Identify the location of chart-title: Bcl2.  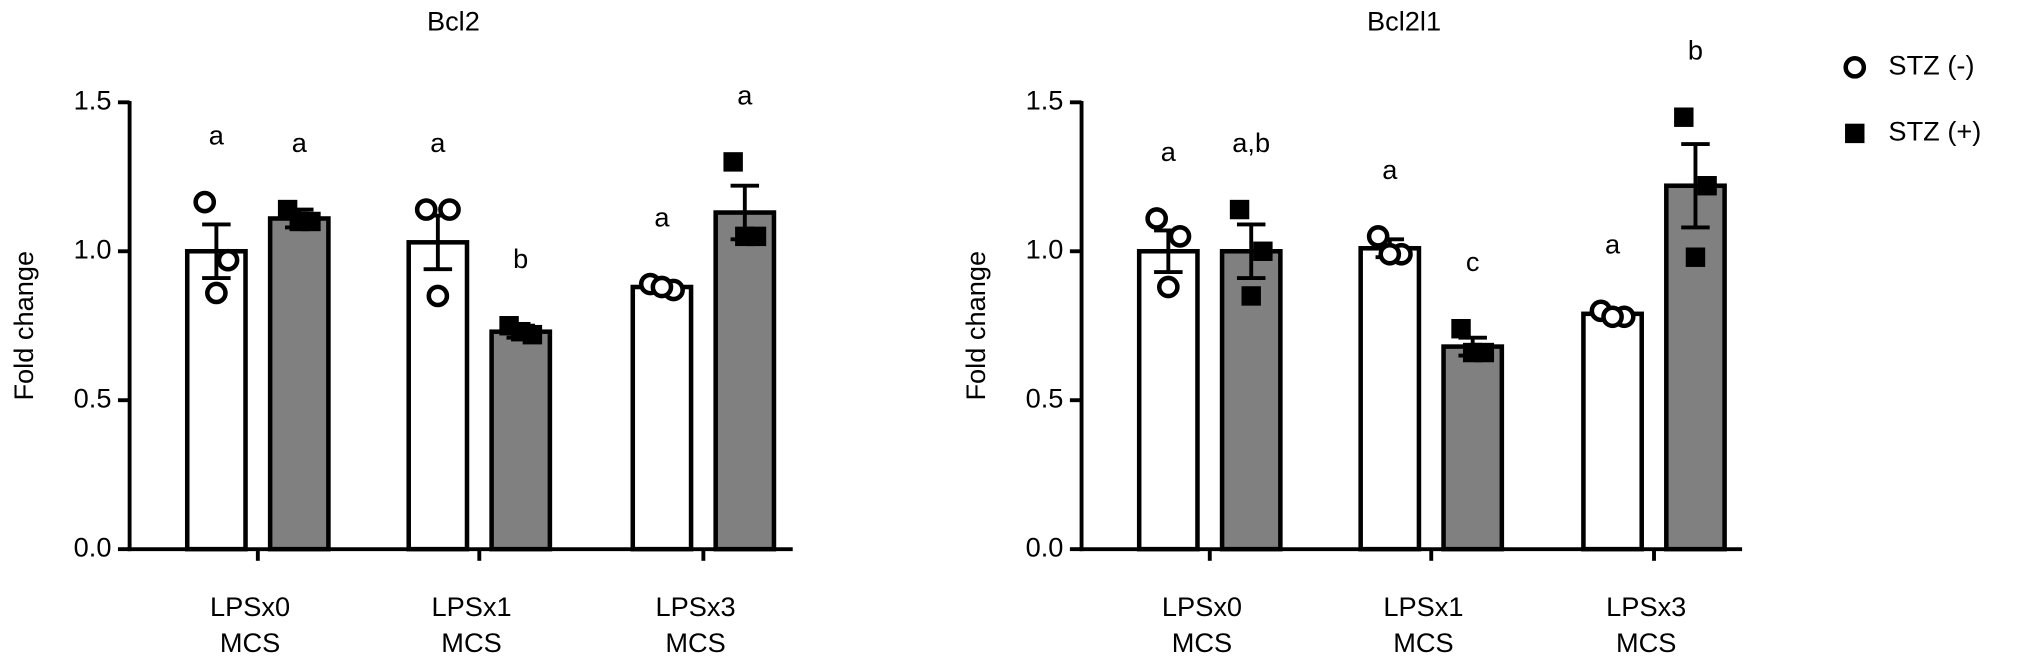
(453, 21).